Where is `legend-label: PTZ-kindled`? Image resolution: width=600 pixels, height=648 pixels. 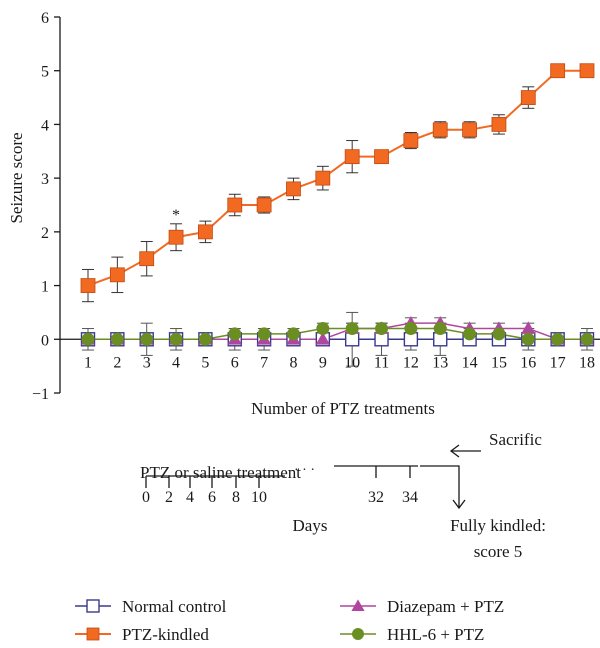 legend-label: PTZ-kindled is located at coordinates (165, 634).